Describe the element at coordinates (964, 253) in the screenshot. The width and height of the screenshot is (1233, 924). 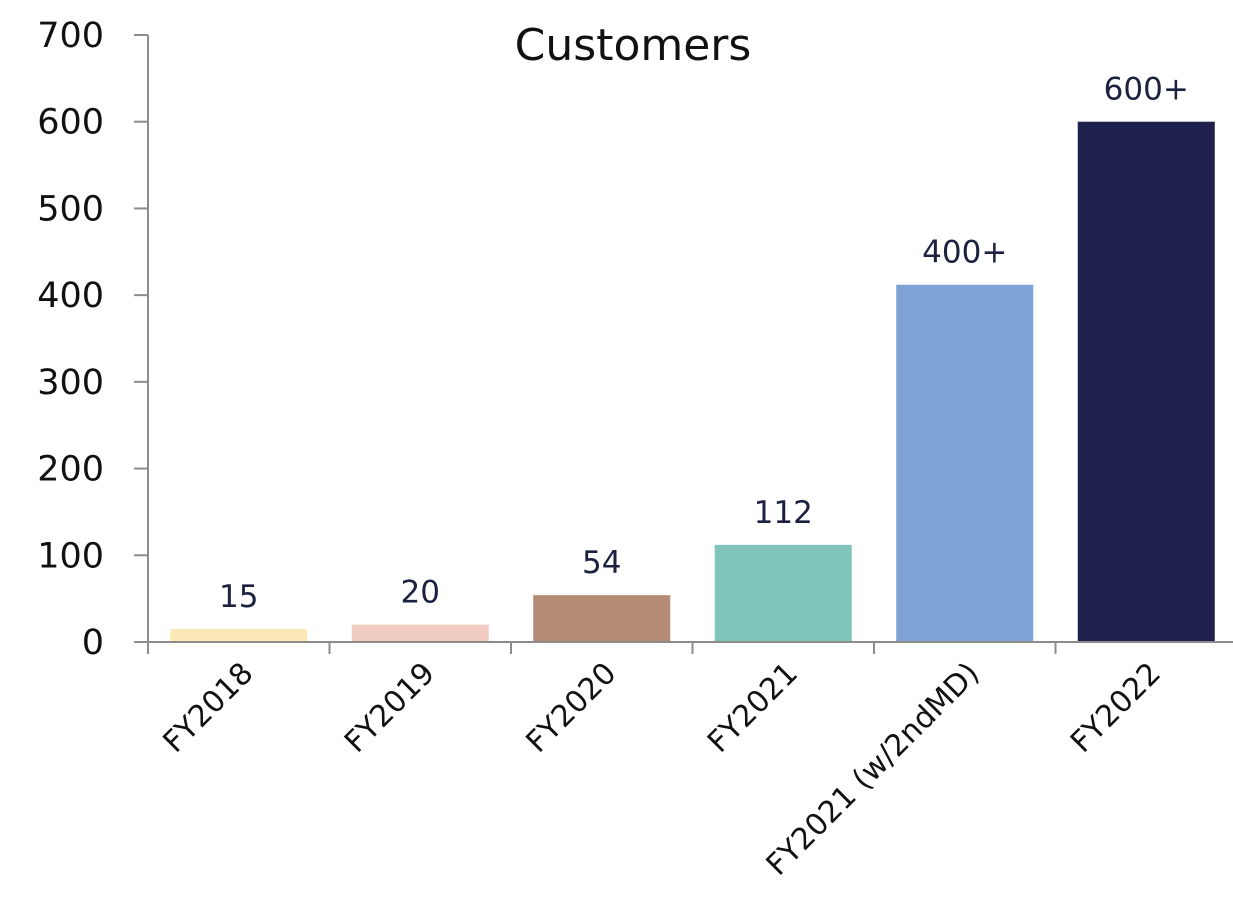
I see `data-label: 400+` at that location.